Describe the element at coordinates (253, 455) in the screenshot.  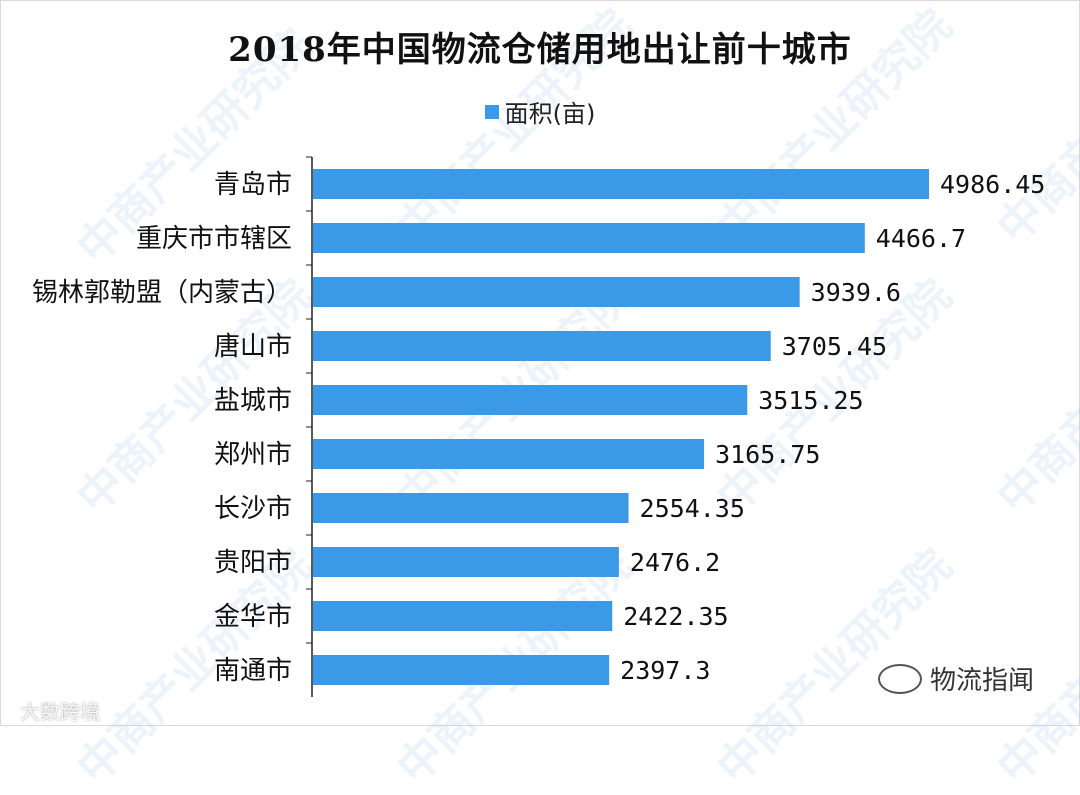
I see `category-label: 郑州市` at that location.